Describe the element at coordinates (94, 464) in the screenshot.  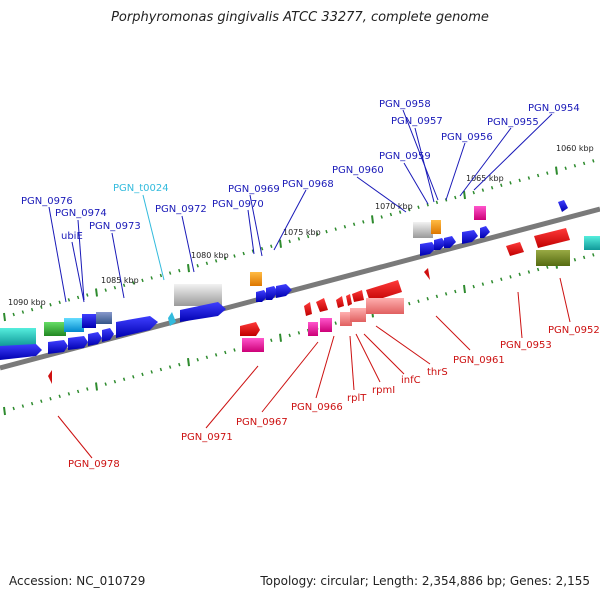
I see `label-PGN_0978: PGN_0978` at that location.